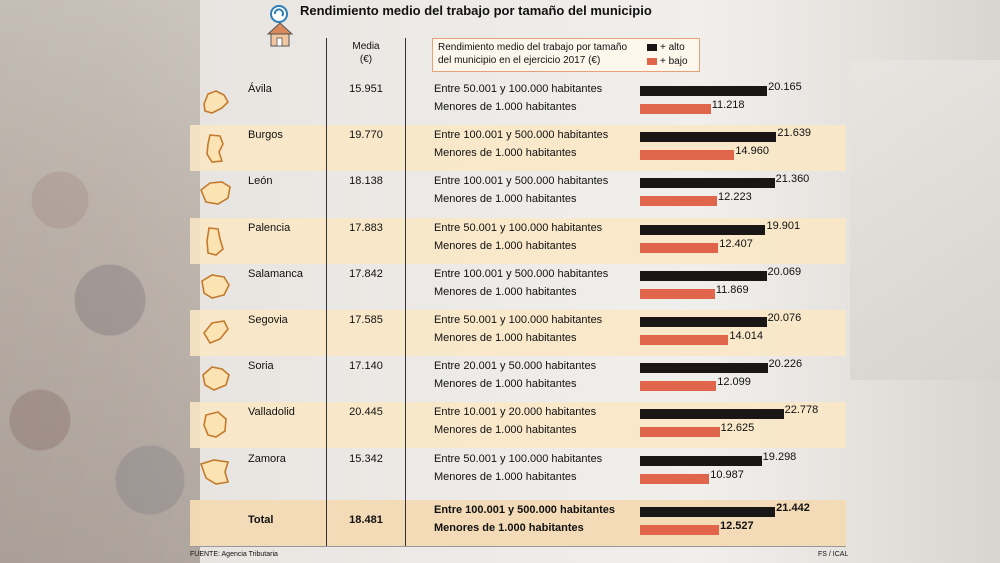 Image resolution: width=1000 pixels, height=563 pixels. I want to click on legend-low: + bajo, so click(667, 61).